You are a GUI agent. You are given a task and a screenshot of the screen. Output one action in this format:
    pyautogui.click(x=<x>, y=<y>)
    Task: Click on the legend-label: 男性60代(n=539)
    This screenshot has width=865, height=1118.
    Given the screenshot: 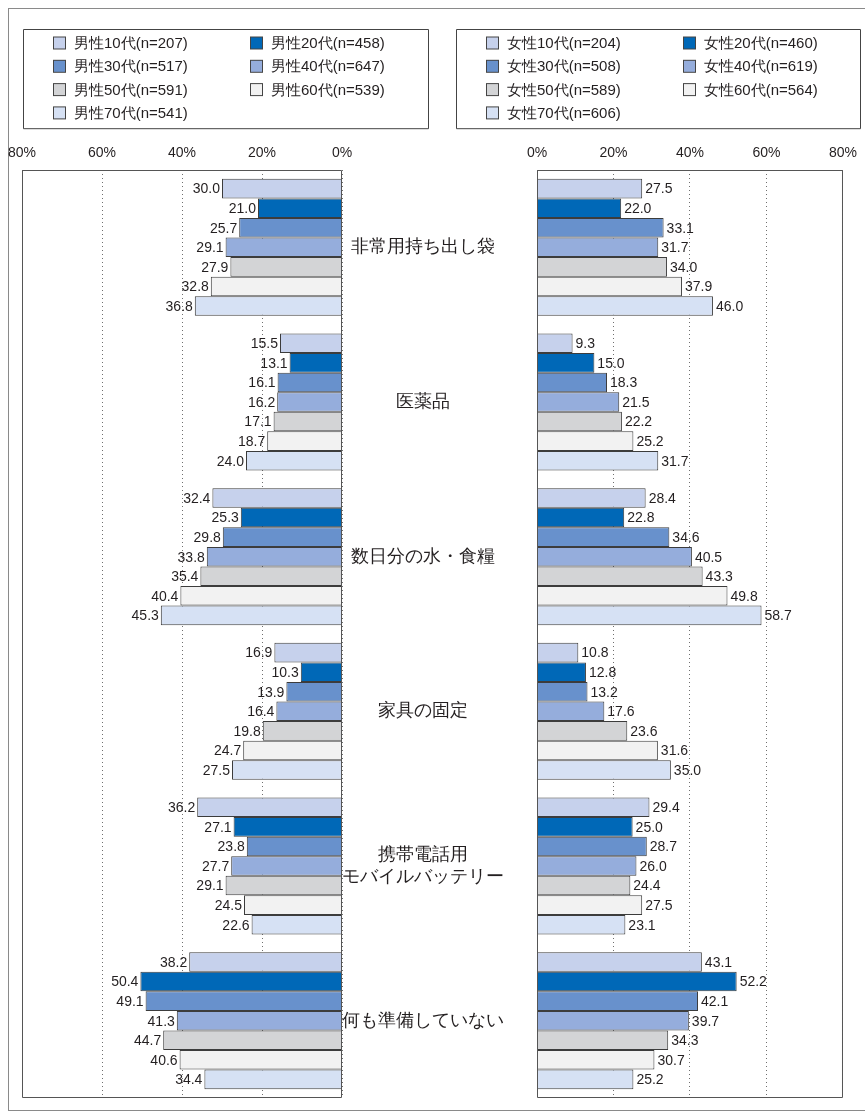 What is the action you would take?
    pyautogui.click(x=328, y=89)
    